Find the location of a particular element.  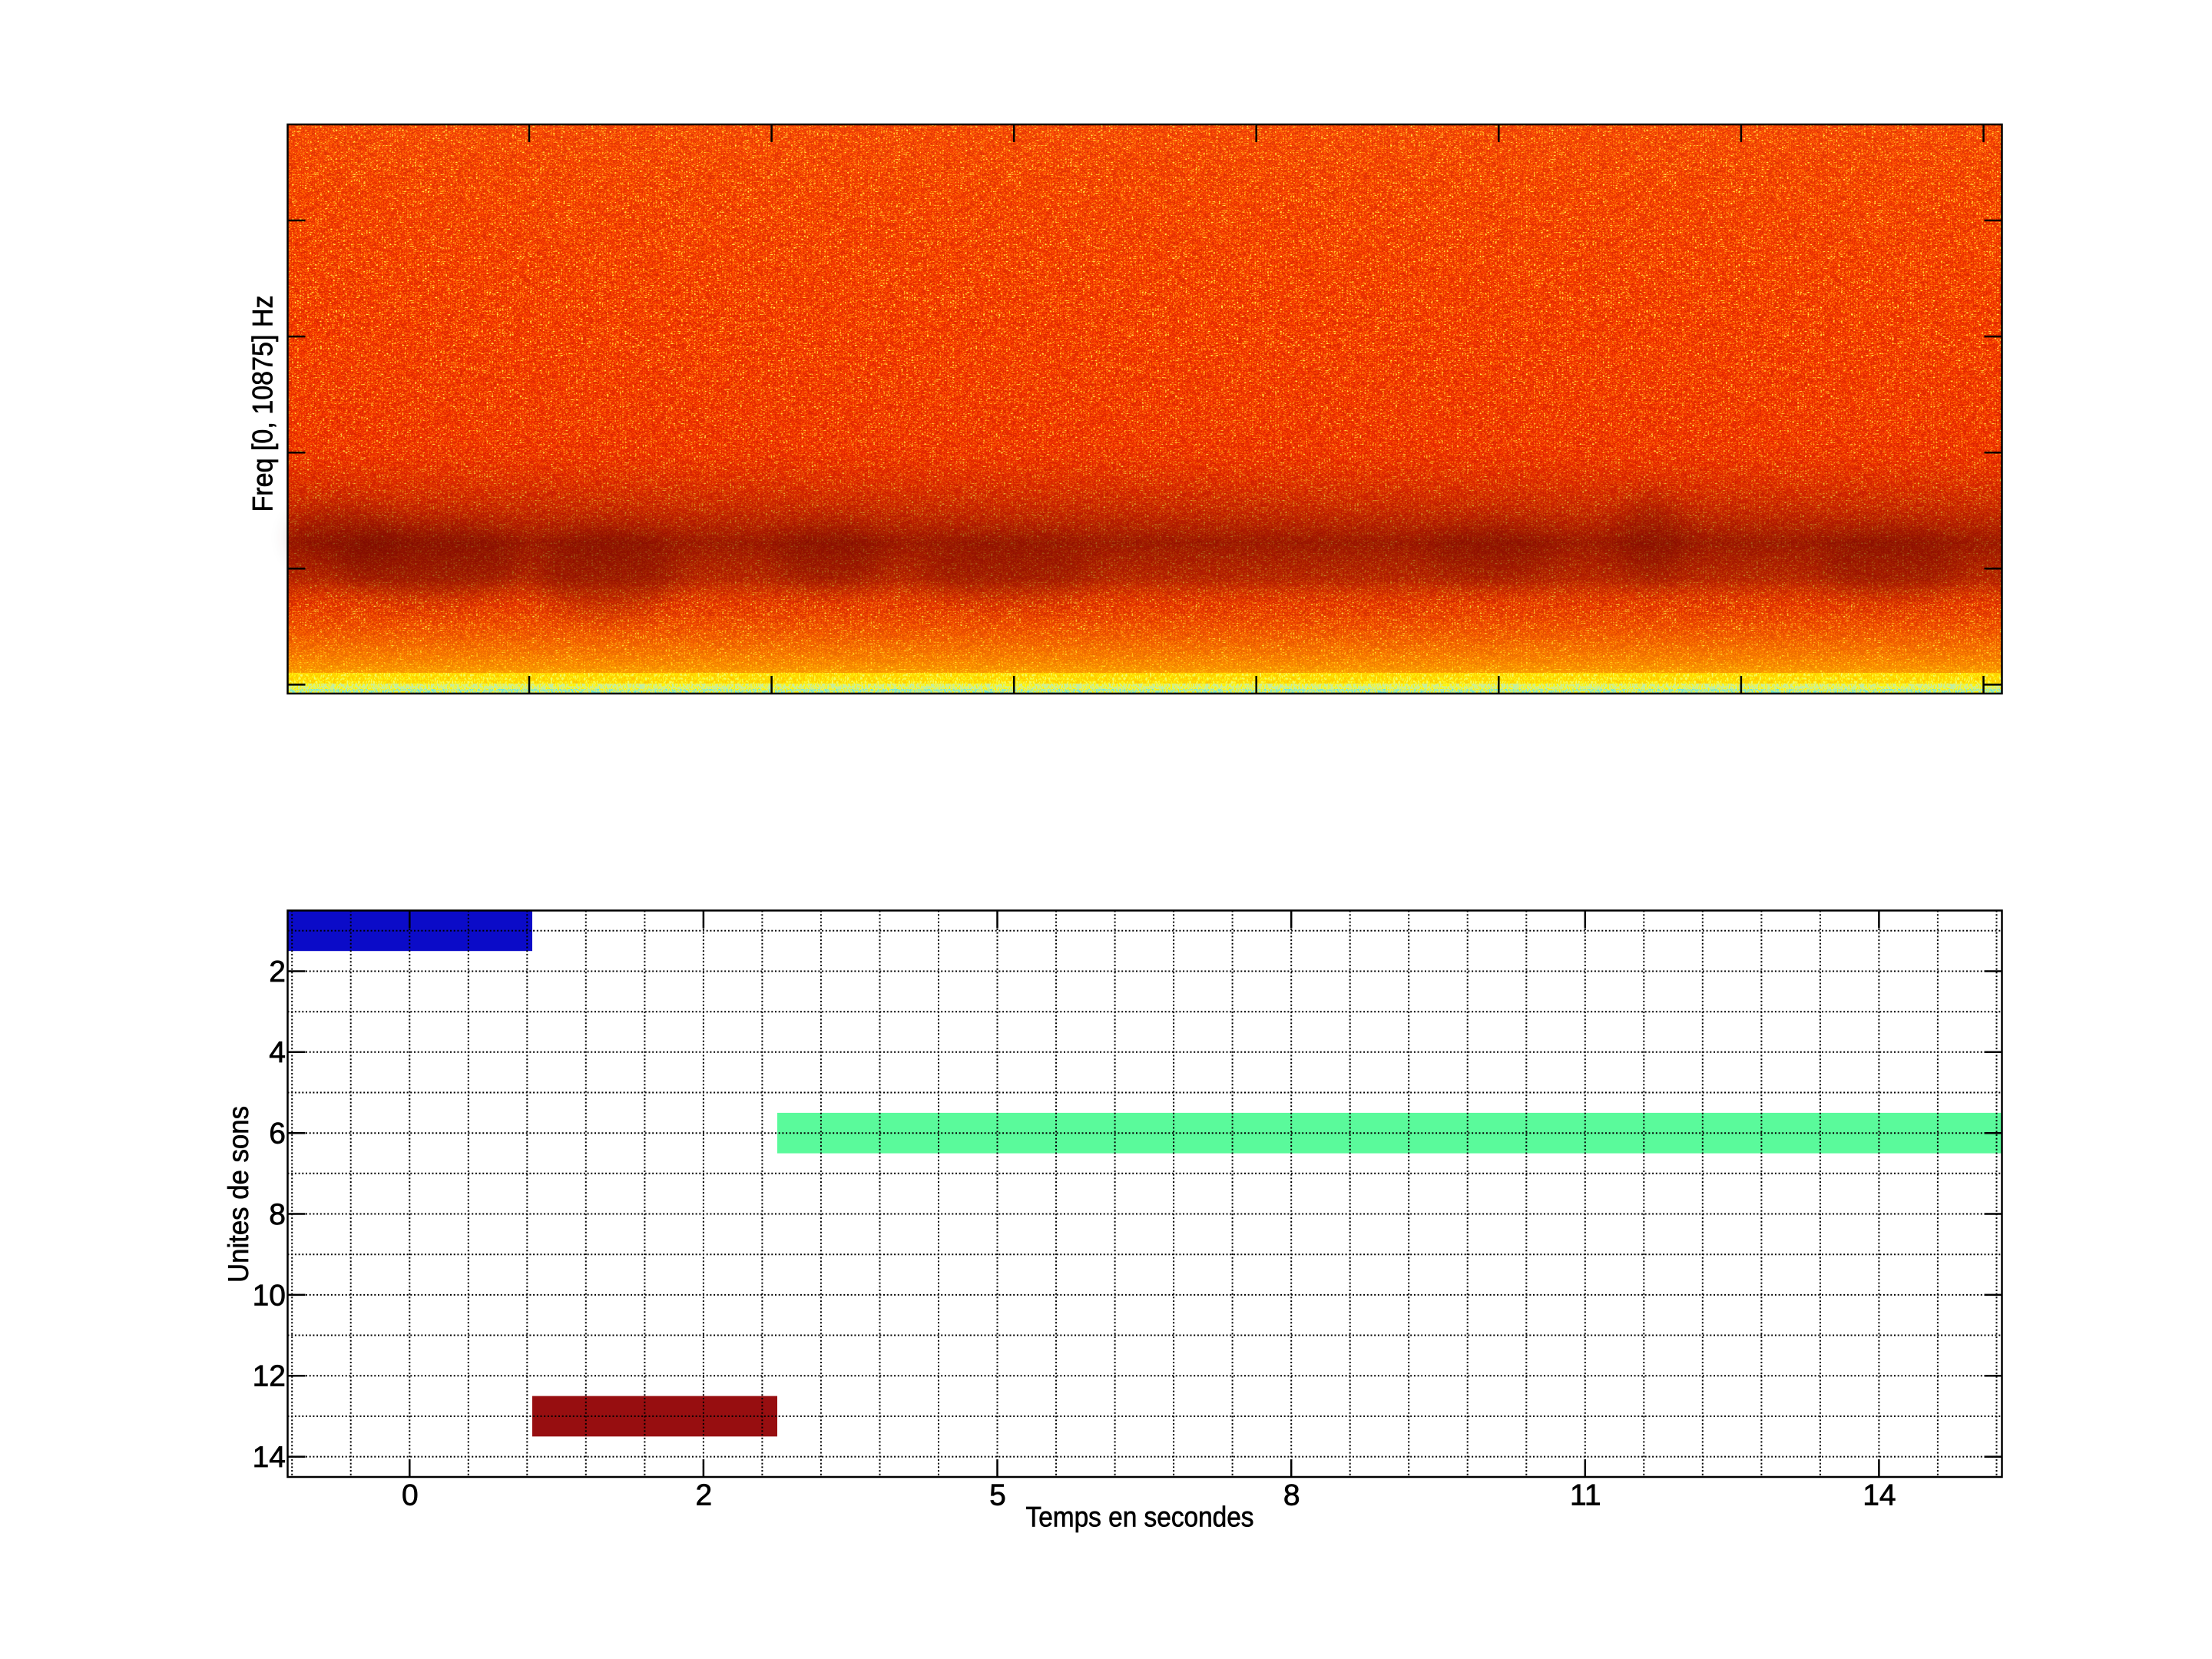

svg-text: 10 is located at coordinates (269, 1295).